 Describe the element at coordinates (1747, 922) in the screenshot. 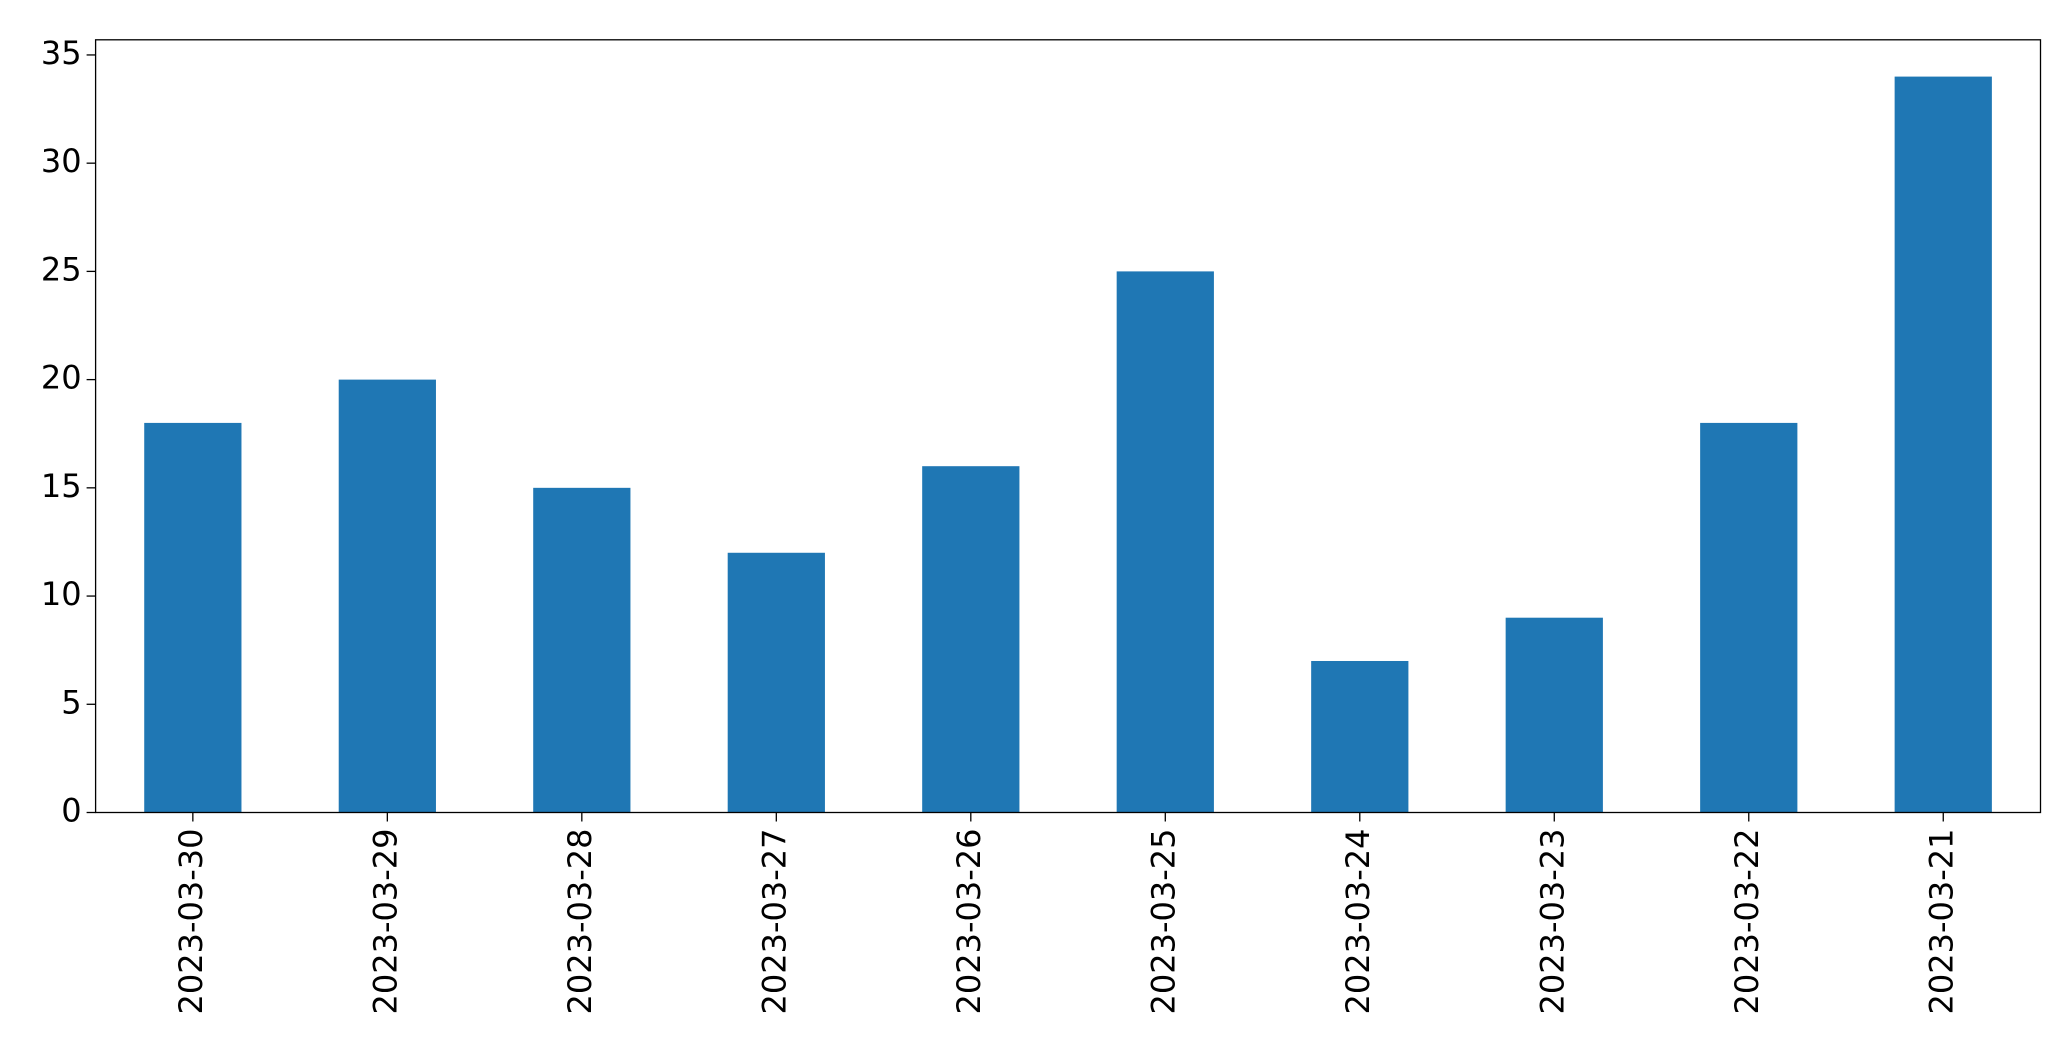

I see `x-tick-label: 2023-03-22` at that location.